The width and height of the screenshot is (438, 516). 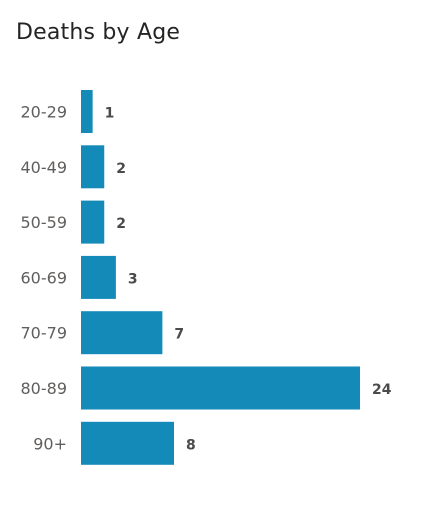 What do you see at coordinates (110, 114) in the screenshot?
I see `data-label: 1` at bounding box center [110, 114].